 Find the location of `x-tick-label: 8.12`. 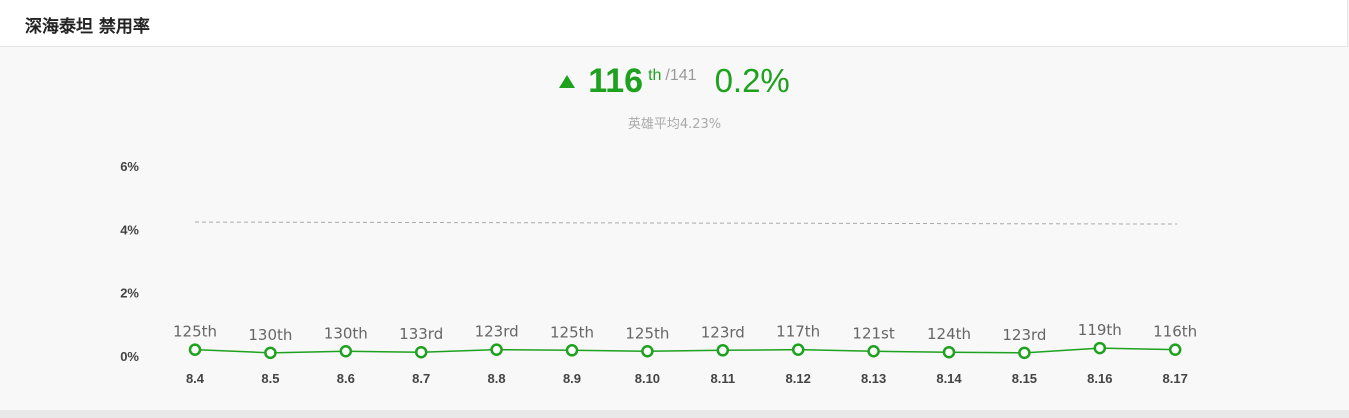

x-tick-label: 8.12 is located at coordinates (798, 378).